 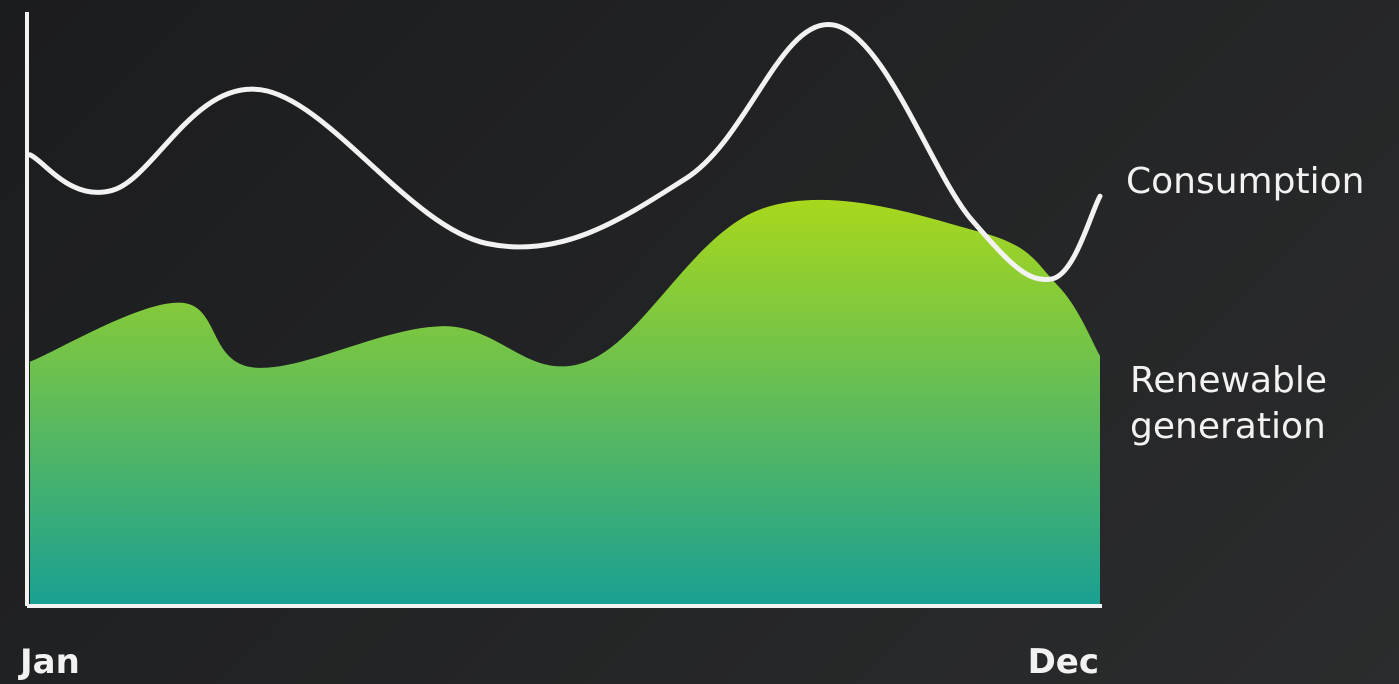 I want to click on series-label-renewable: Renewable generation, so click(x=1228, y=403).